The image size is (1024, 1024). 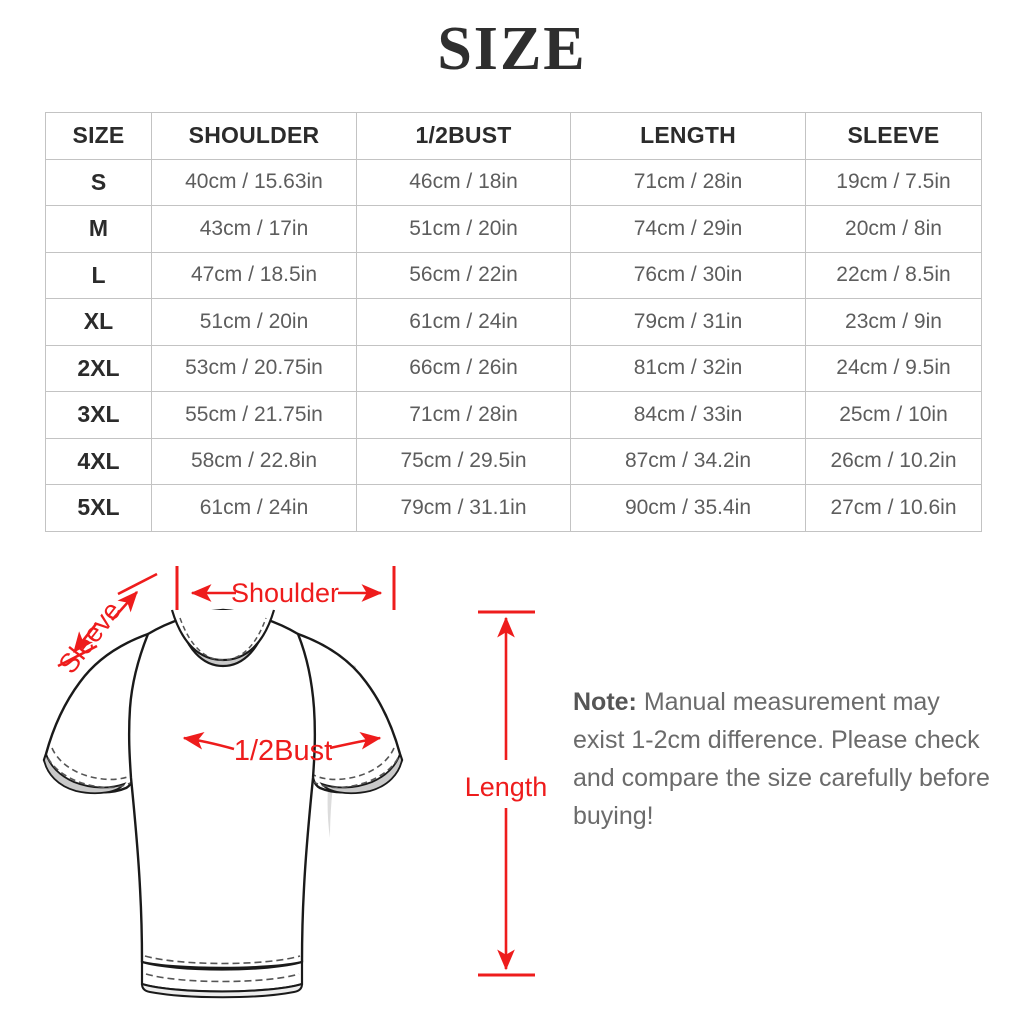 I want to click on cell-sleeve: 20cm / 8in, so click(x=893, y=229).